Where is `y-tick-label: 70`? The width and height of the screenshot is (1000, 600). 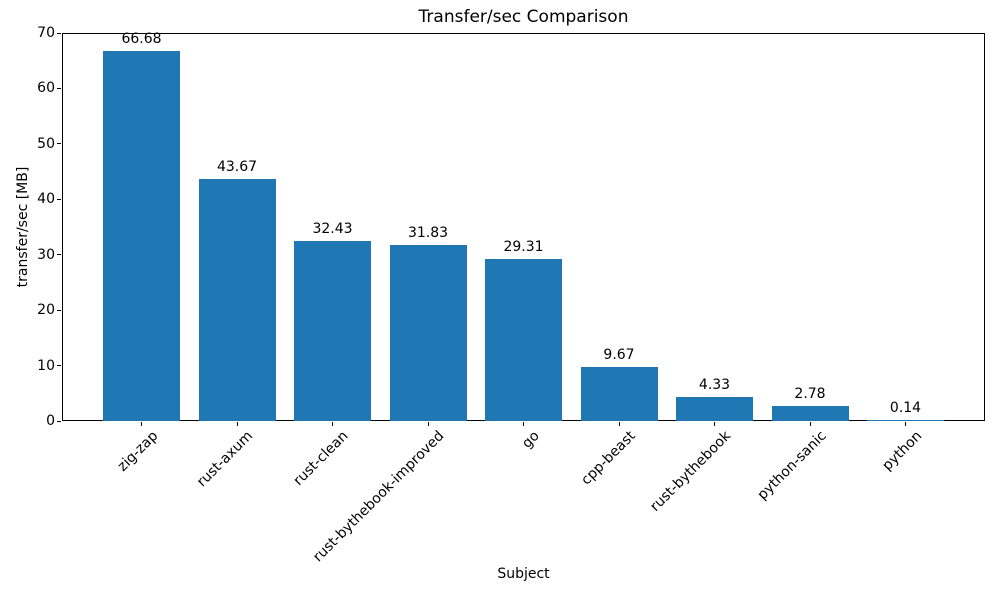
y-tick-label: 70 is located at coordinates (46, 33).